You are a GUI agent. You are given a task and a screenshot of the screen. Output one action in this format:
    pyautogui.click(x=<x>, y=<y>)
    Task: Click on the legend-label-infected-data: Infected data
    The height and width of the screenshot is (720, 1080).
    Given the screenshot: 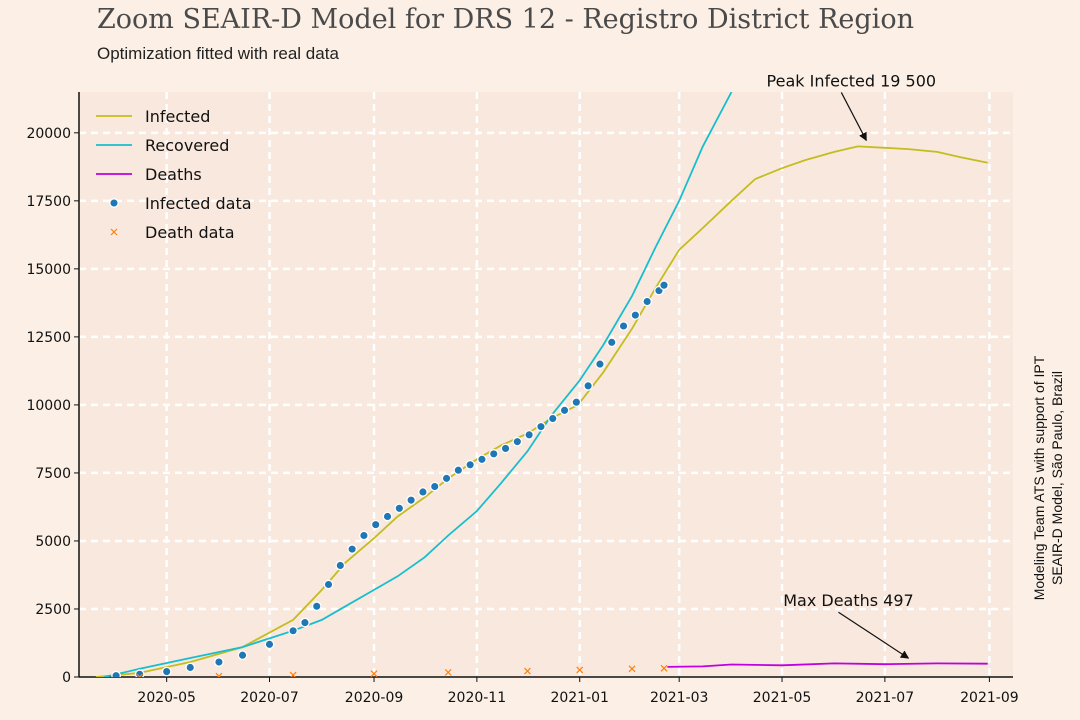 What is the action you would take?
    pyautogui.click(x=198, y=203)
    